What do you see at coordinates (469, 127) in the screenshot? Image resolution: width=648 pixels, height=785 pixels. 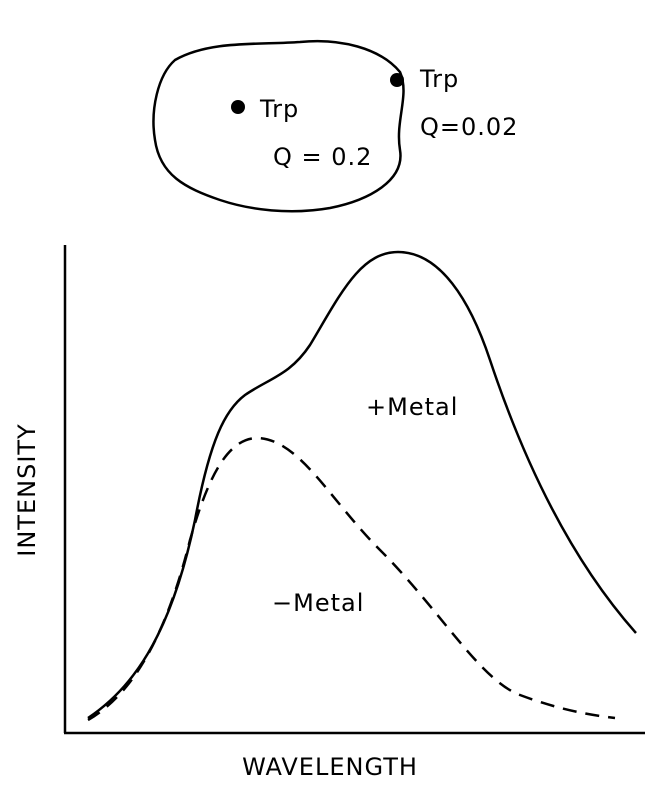 I see `surface-q-label: Q=0.02` at bounding box center [469, 127].